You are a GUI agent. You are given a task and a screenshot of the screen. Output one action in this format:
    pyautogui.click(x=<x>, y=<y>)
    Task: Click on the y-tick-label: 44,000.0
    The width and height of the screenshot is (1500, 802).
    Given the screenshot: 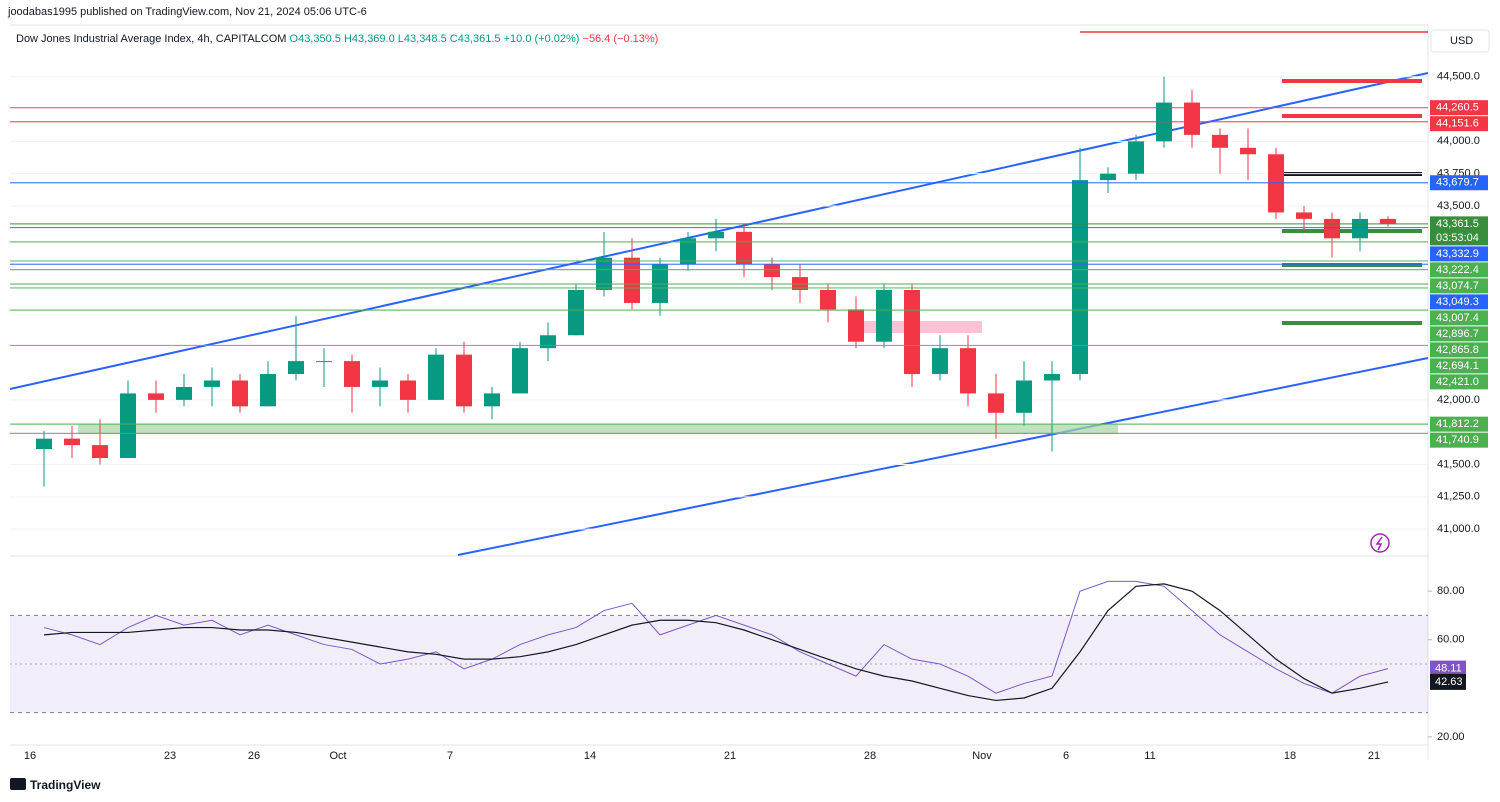 What is the action you would take?
    pyautogui.click(x=1458, y=141)
    